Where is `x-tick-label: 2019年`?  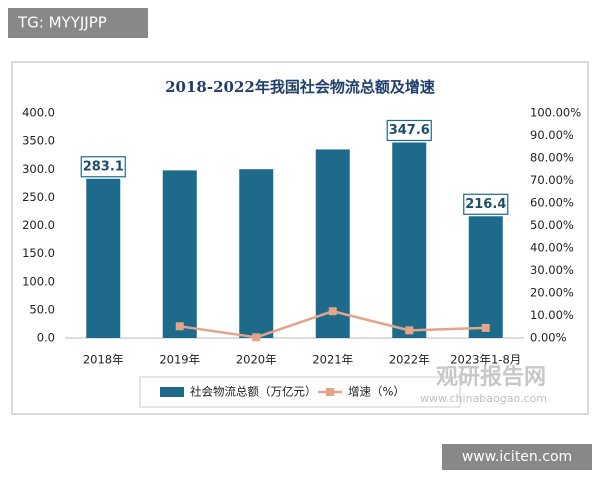
x-tick-label: 2019年 is located at coordinates (179, 360).